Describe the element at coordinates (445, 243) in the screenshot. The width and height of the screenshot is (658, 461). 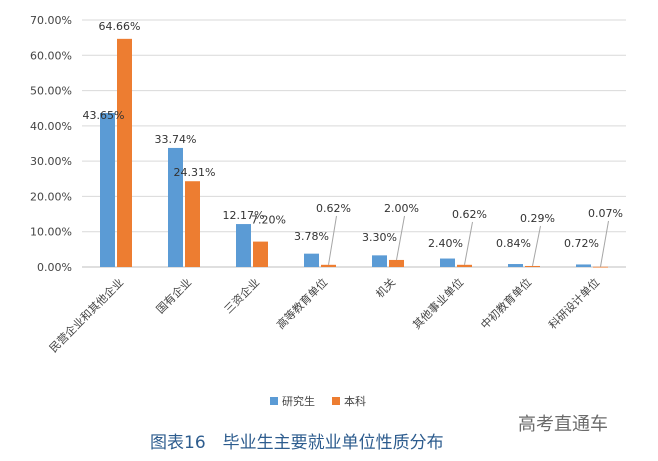
I see `data-label-graduate: 2.40%` at that location.